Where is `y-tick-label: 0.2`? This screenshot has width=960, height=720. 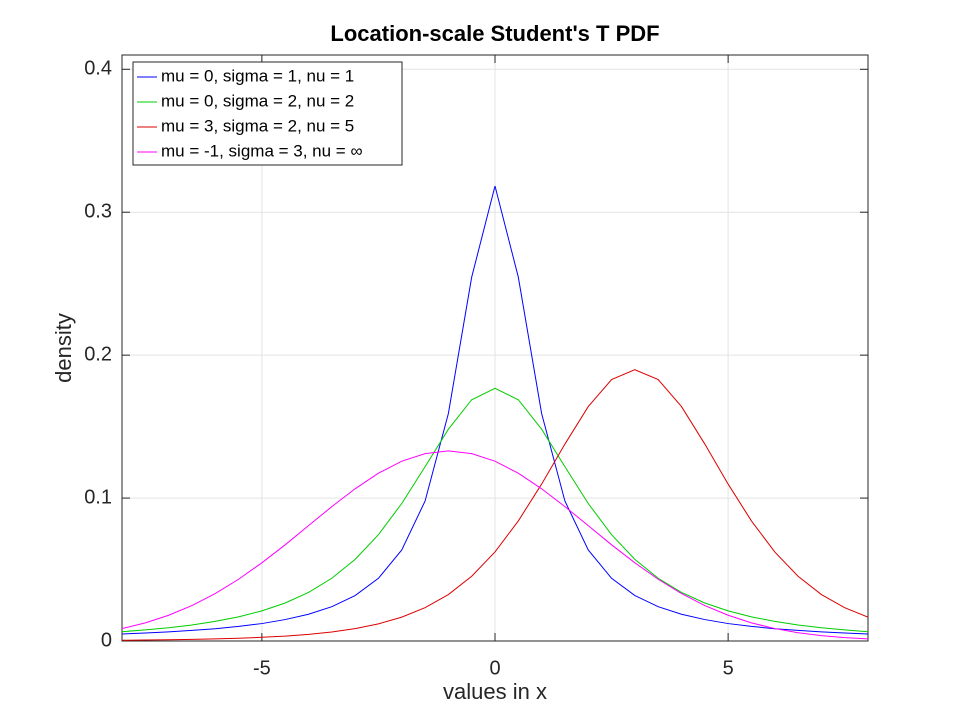 y-tick-label: 0.2 is located at coordinates (98, 354).